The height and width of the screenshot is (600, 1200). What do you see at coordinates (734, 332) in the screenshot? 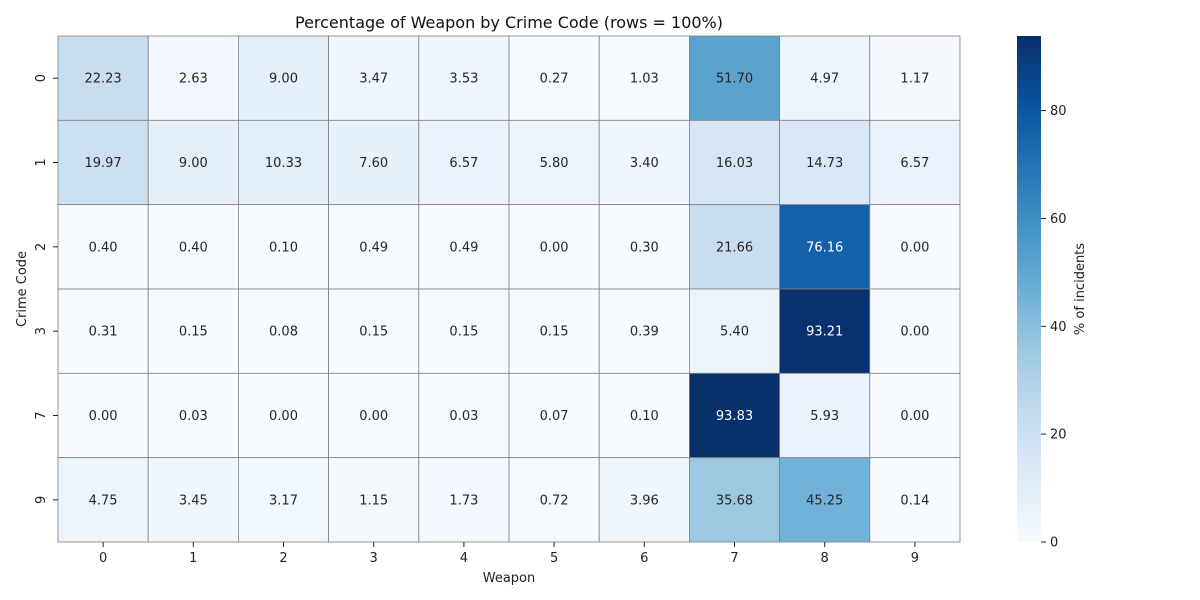
I see `cell-value-label: 5.40` at bounding box center [734, 332].